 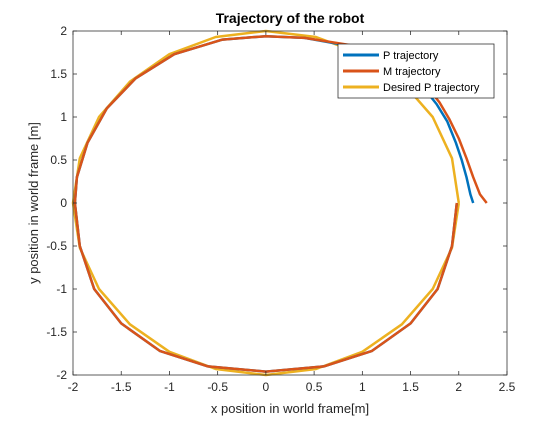 I want to click on legend-entry-desired-p-trajectory: Desired P trajectory, so click(x=431, y=88).